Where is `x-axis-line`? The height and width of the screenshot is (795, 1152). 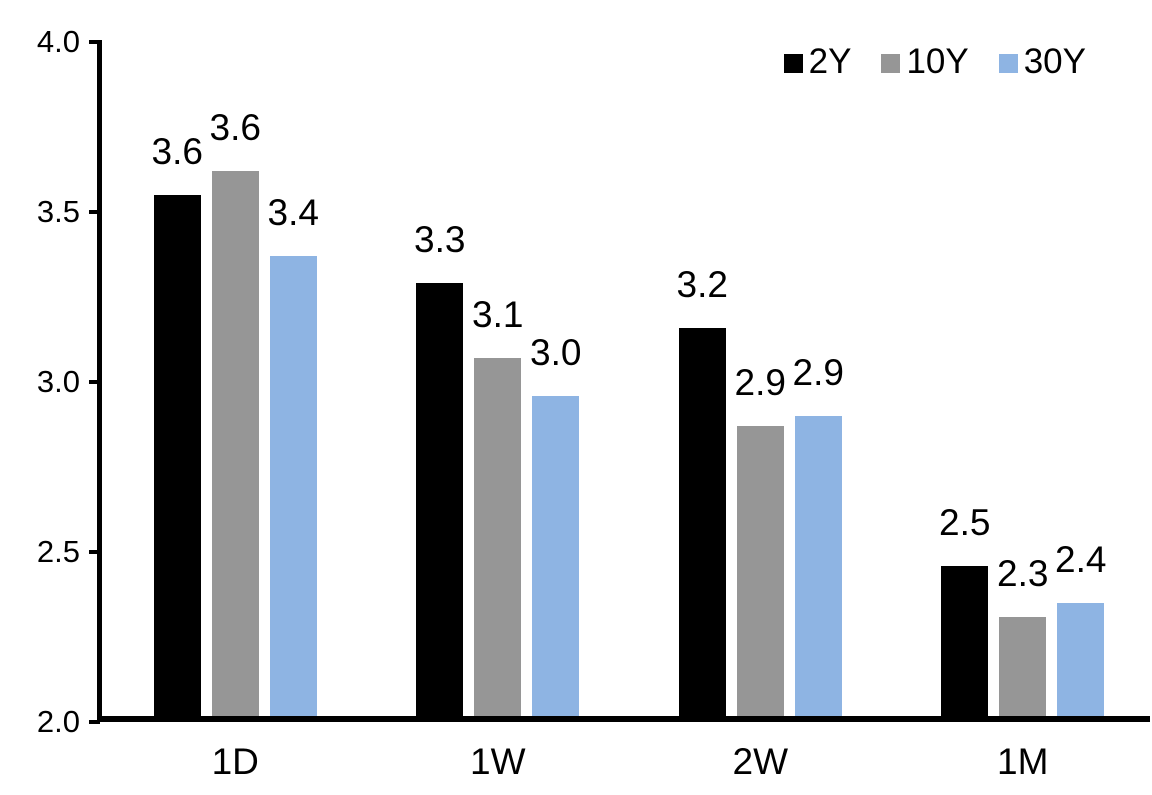 x-axis-line is located at coordinates (623, 719).